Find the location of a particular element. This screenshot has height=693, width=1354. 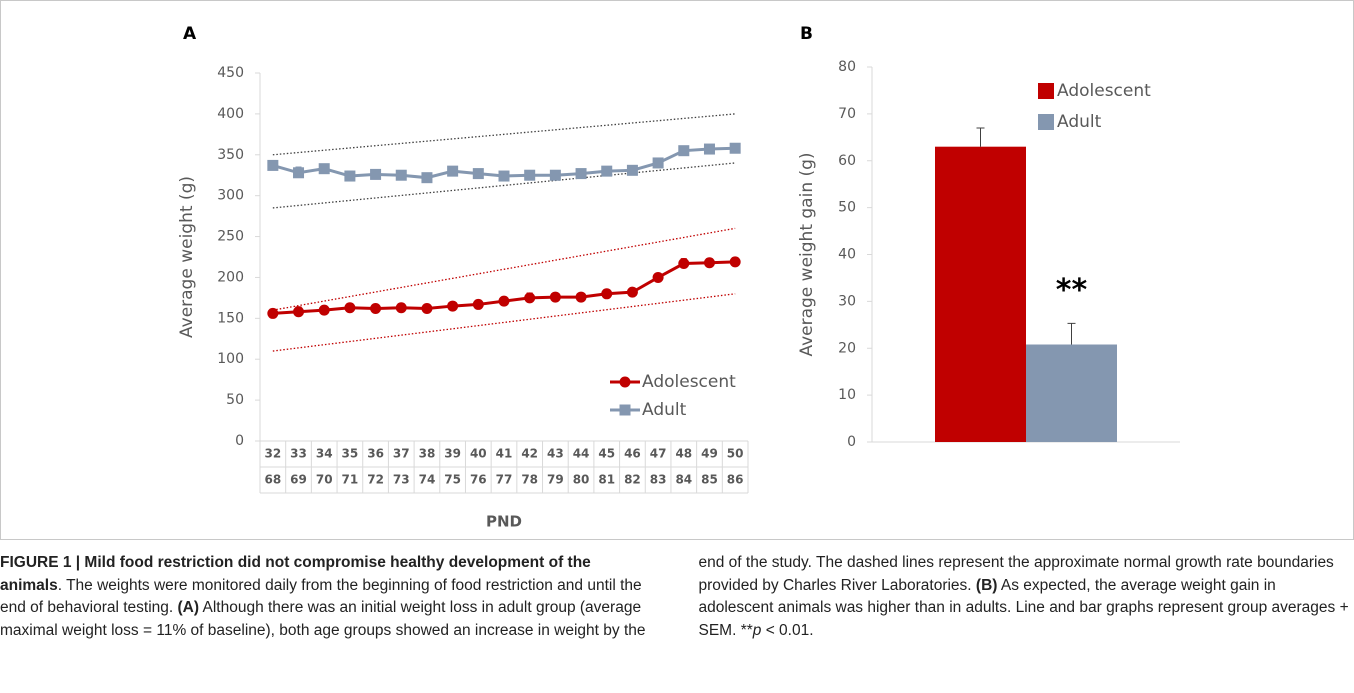

x-tick-label: 75 is located at coordinates (452, 480).